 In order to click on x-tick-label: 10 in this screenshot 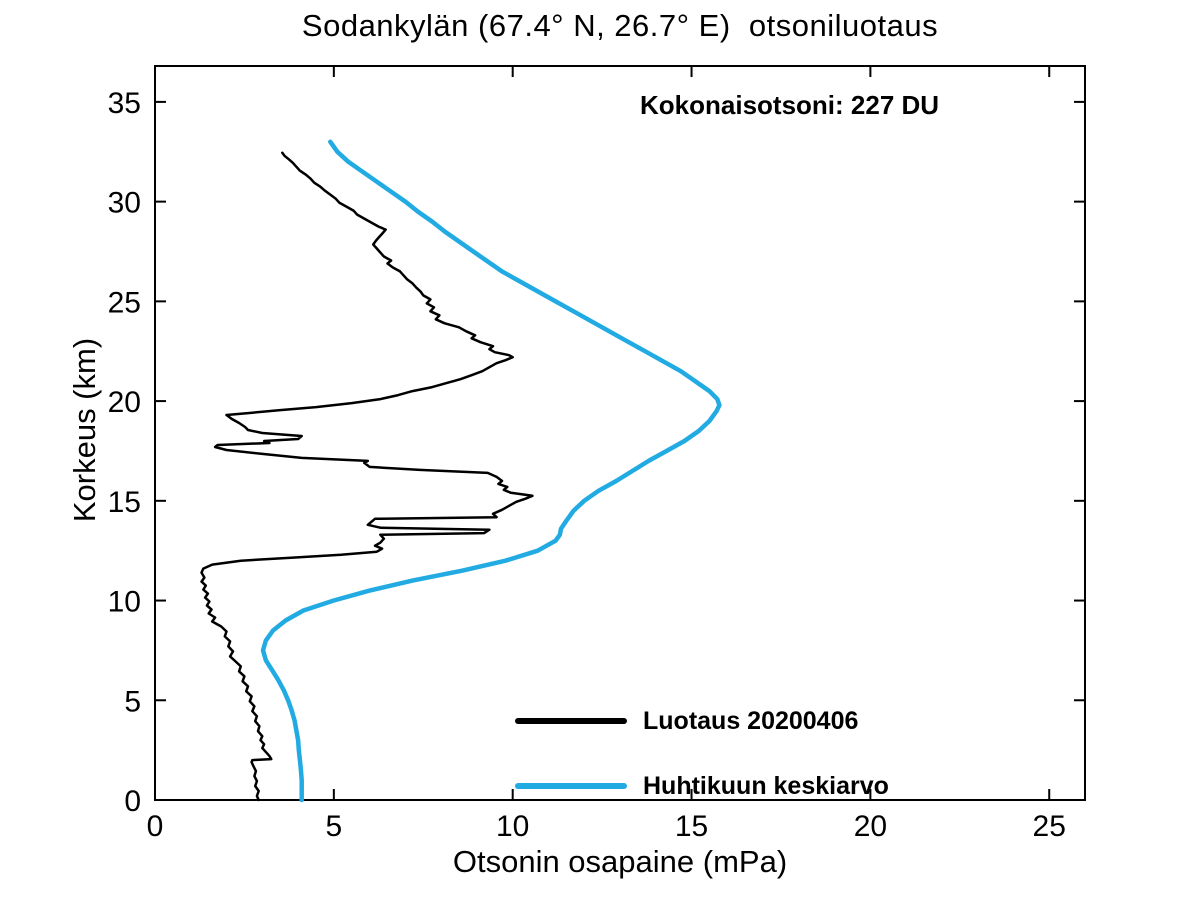, I will do `click(512, 826)`.